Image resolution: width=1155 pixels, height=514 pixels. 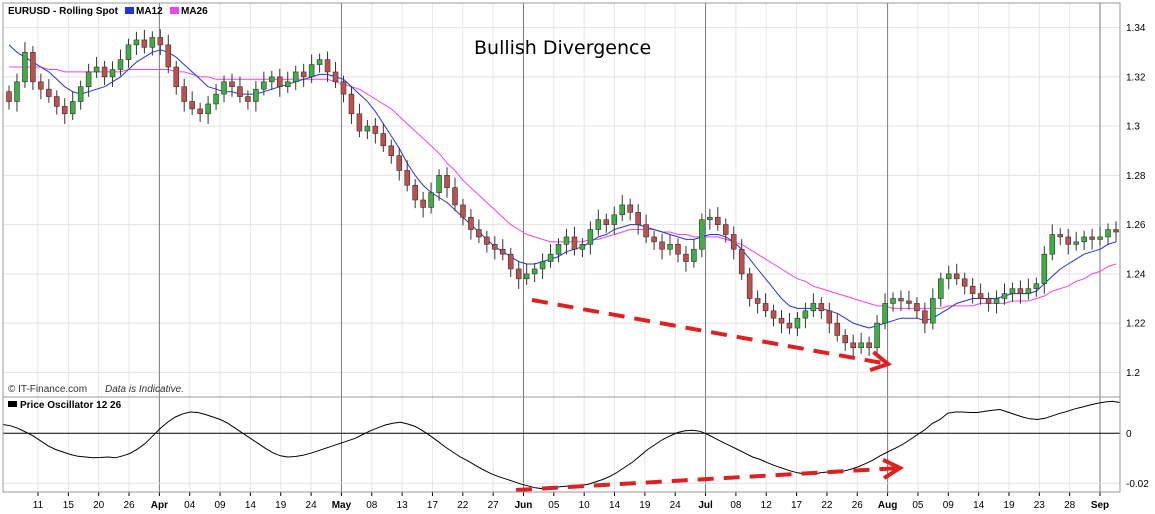 I want to click on x-tick-label: 13, so click(x=403, y=505).